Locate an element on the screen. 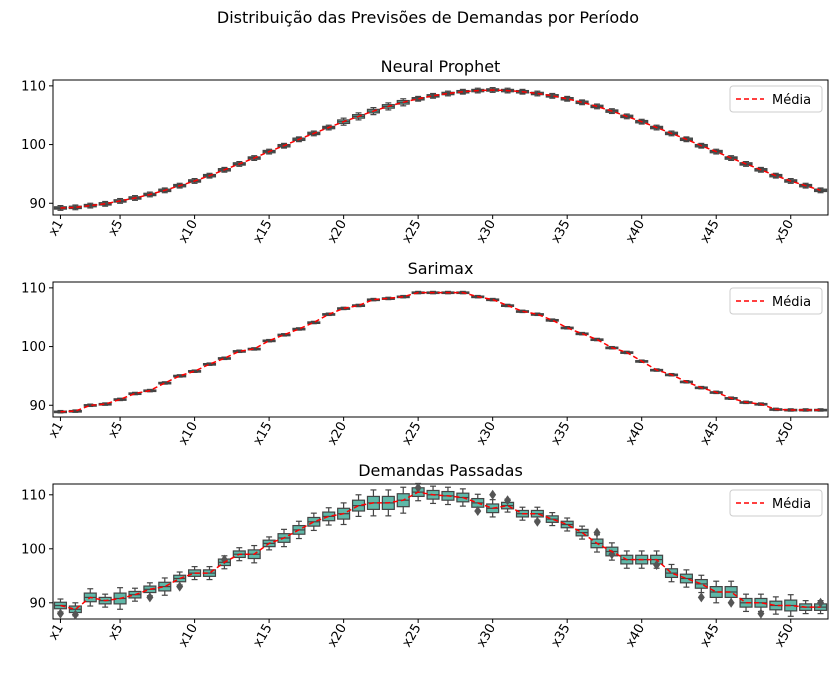 This screenshot has width=838, height=675. chart-title: Demandas Passadas is located at coordinates (440, 470).